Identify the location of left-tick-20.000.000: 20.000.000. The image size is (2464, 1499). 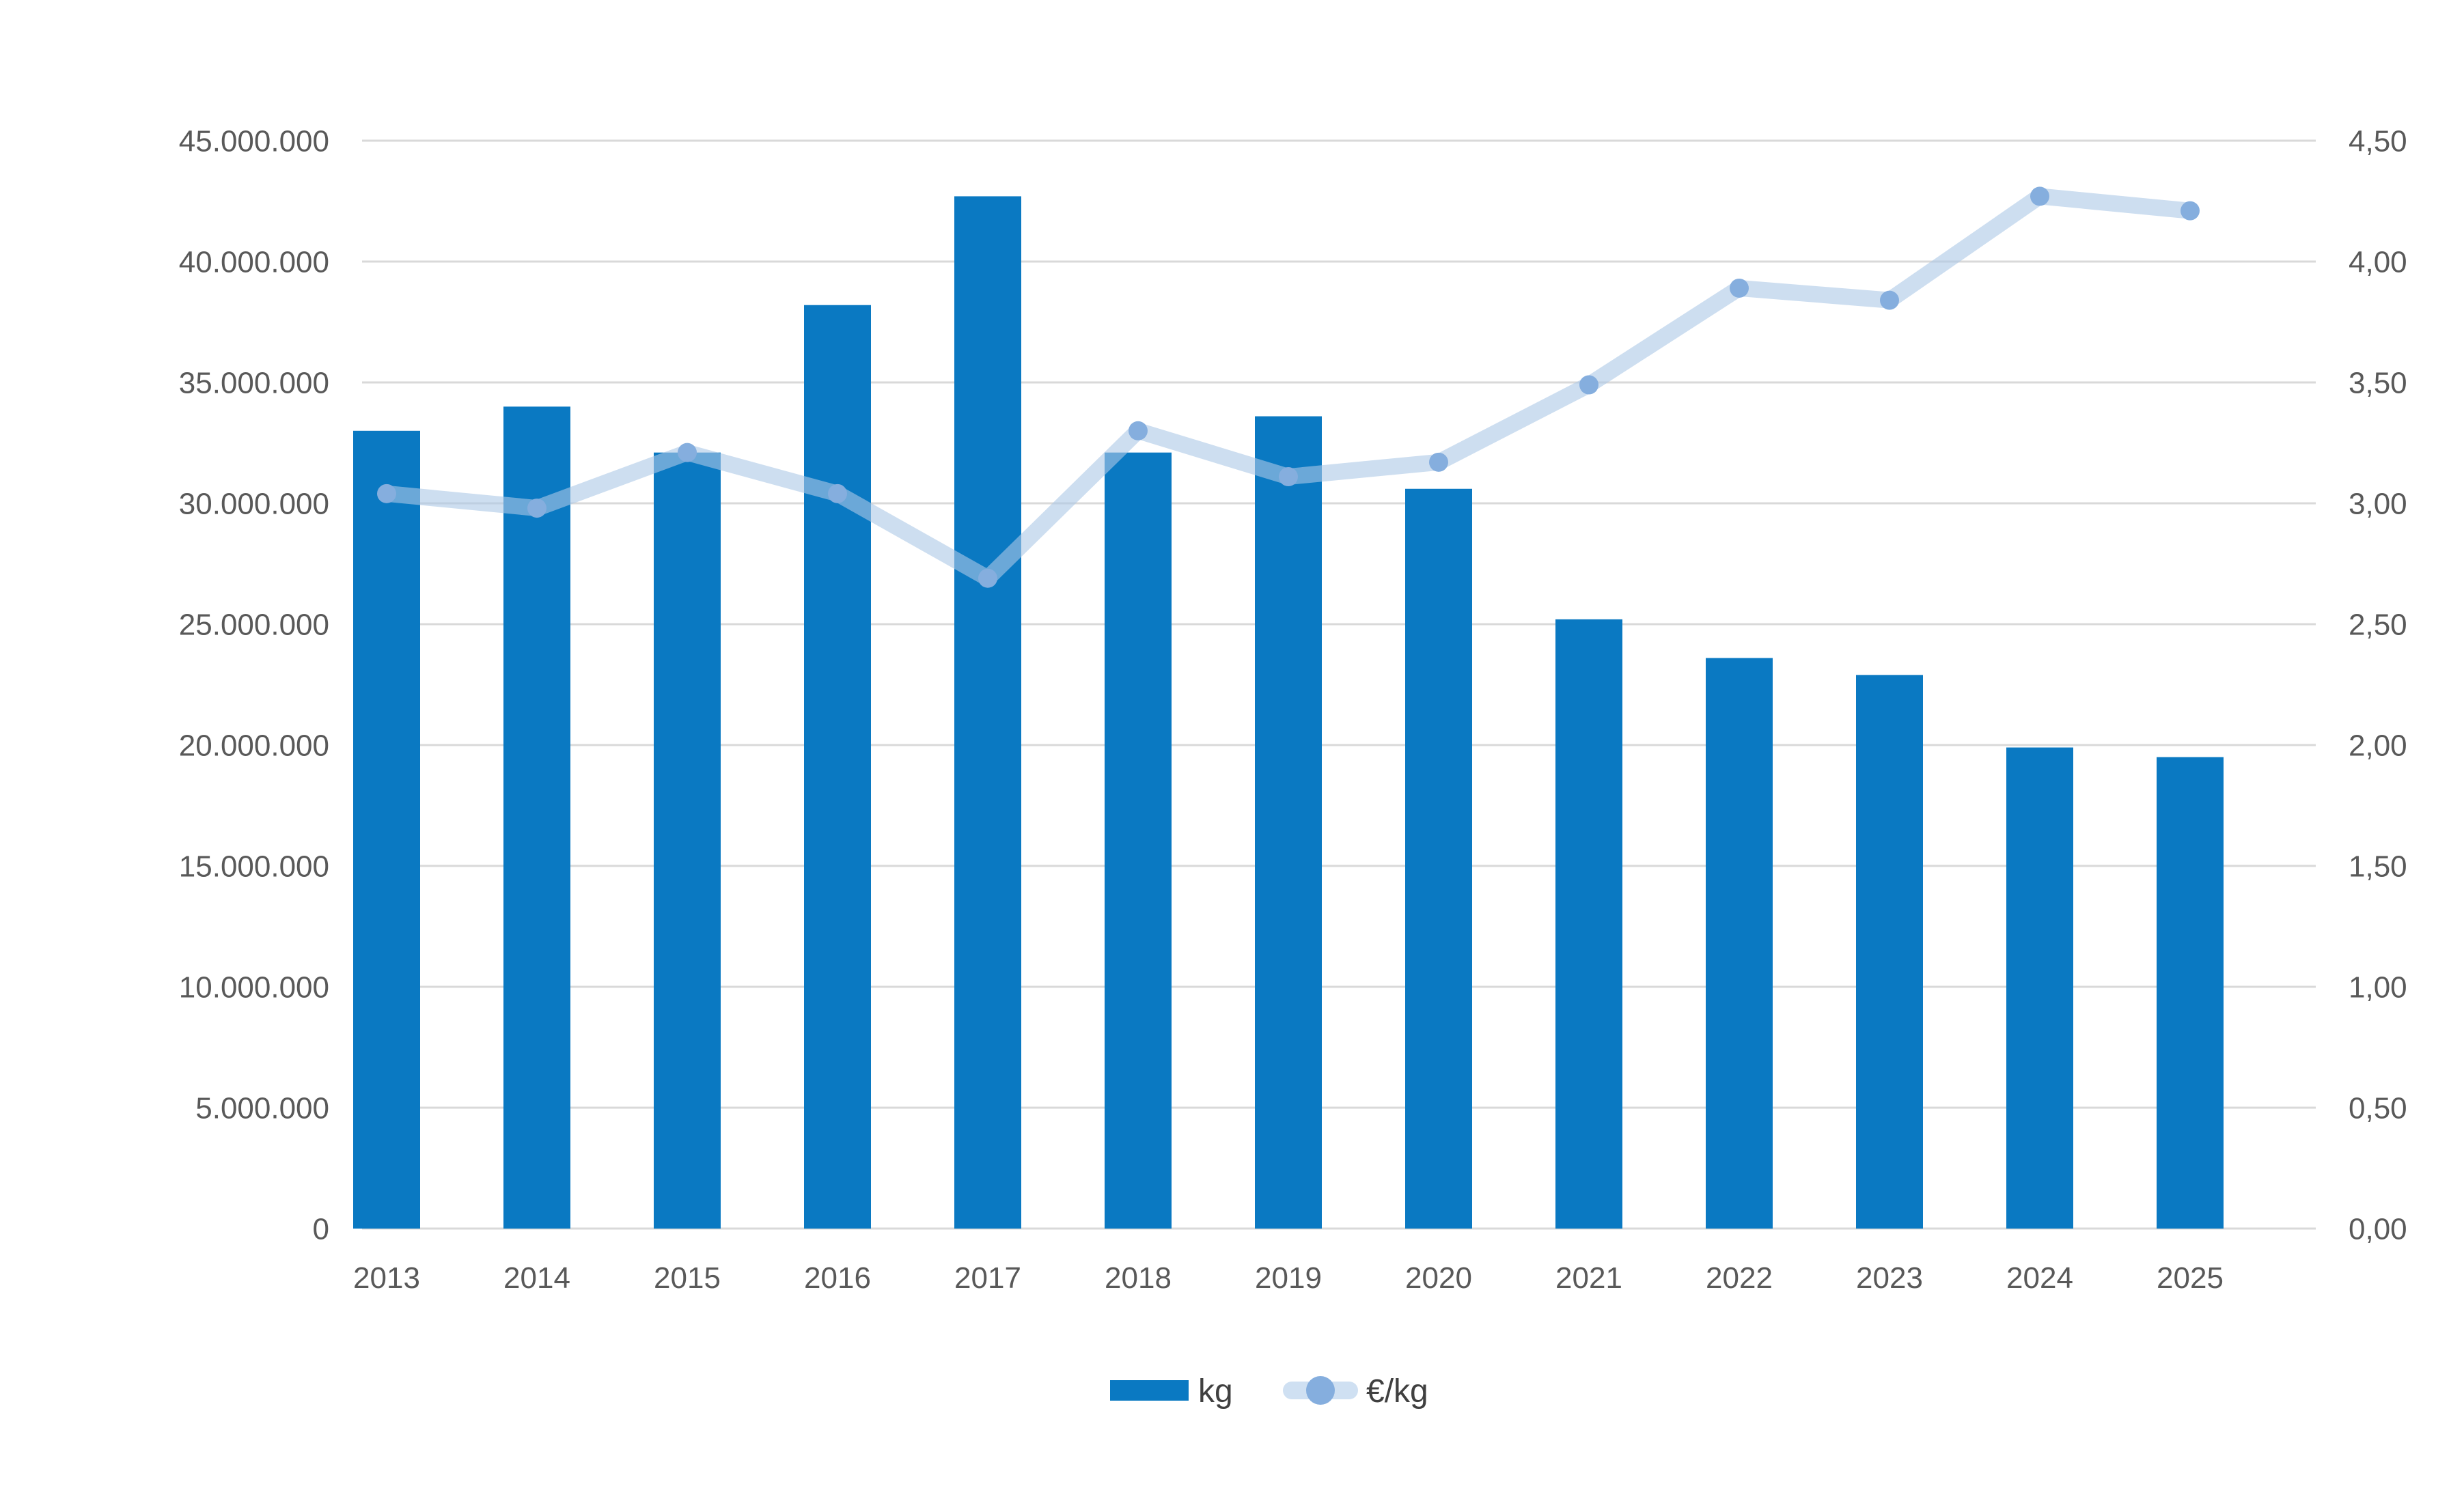
(254, 745).